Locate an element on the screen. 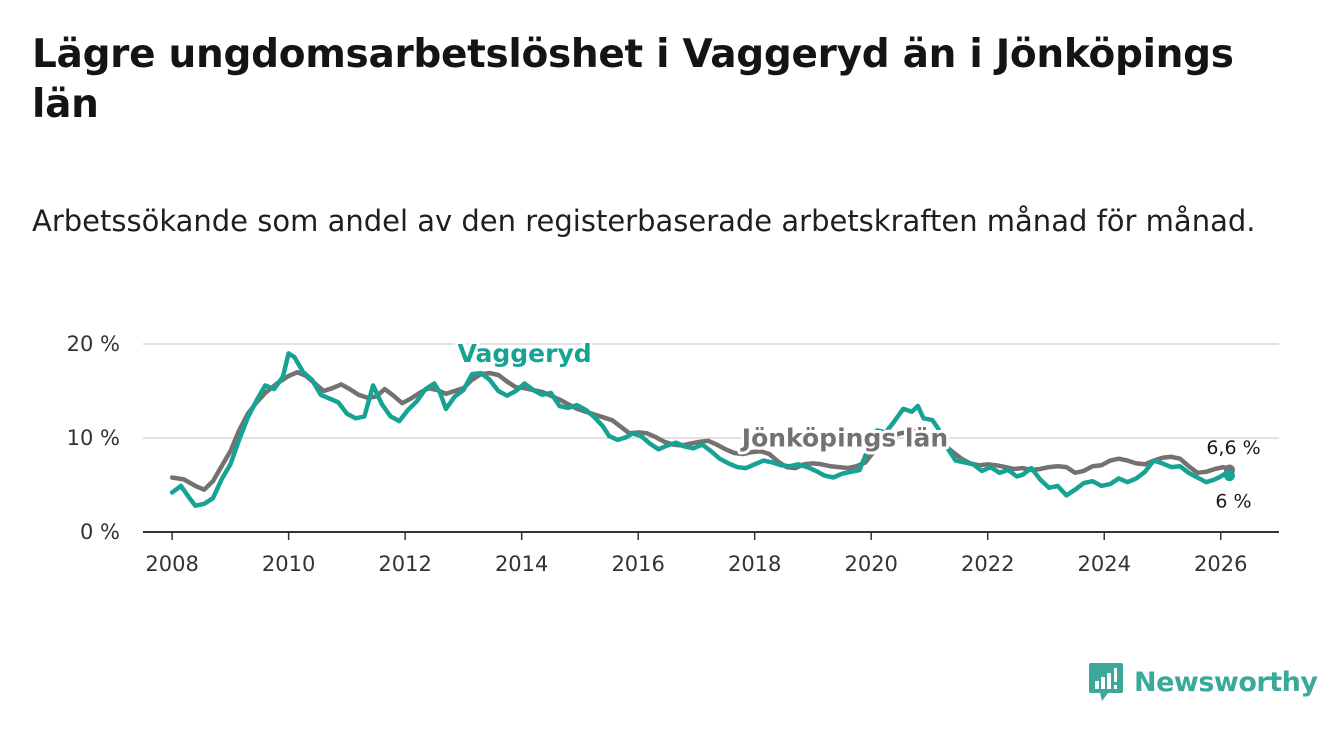  y-tick-label: 10 % is located at coordinates (93, 438).